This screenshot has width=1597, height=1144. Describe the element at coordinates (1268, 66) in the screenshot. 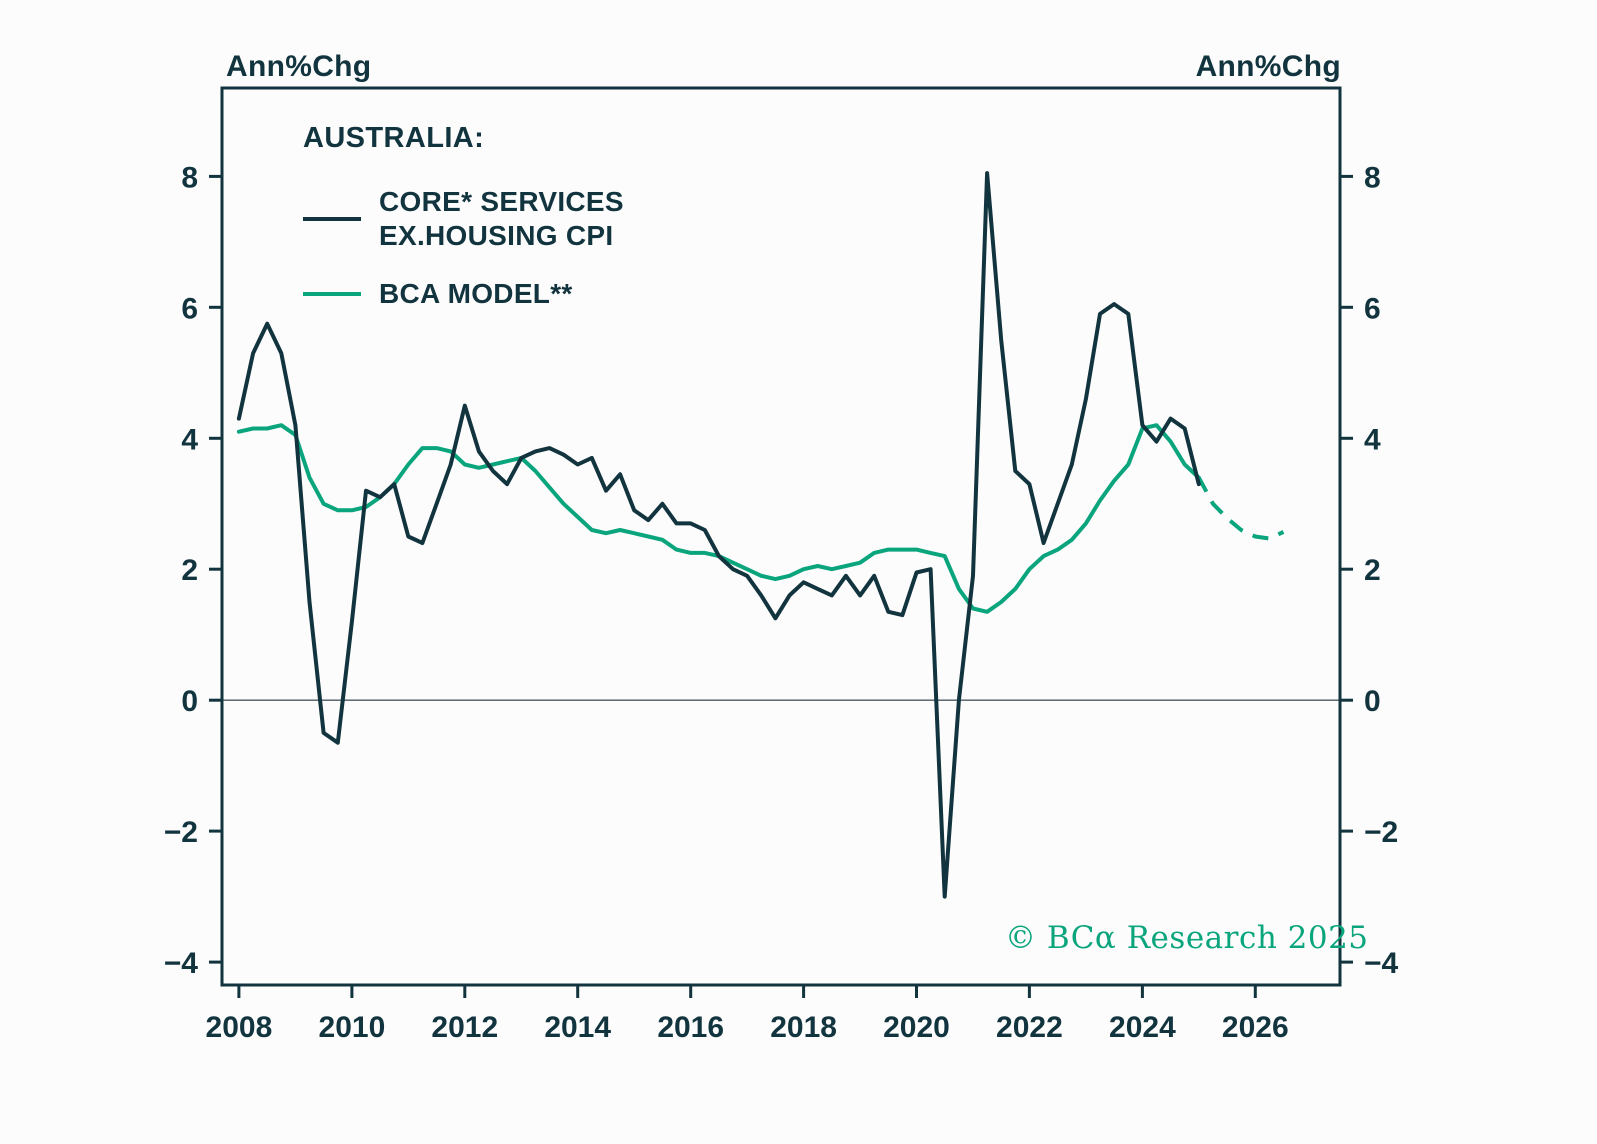

I see `right-axis-title: Ann%Chg` at that location.